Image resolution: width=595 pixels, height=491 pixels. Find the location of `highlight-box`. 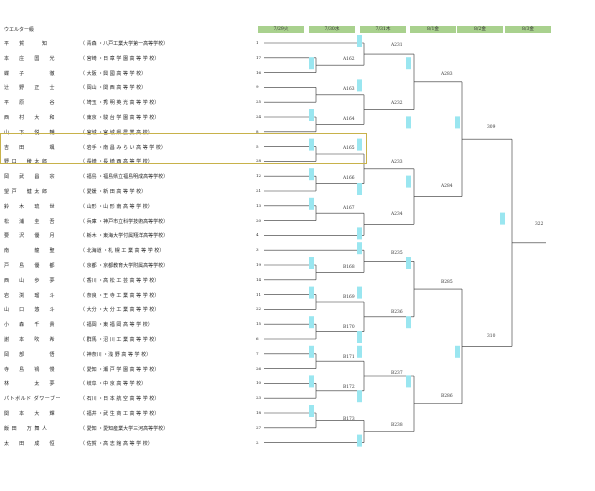

highlight-box is located at coordinates (183, 148).